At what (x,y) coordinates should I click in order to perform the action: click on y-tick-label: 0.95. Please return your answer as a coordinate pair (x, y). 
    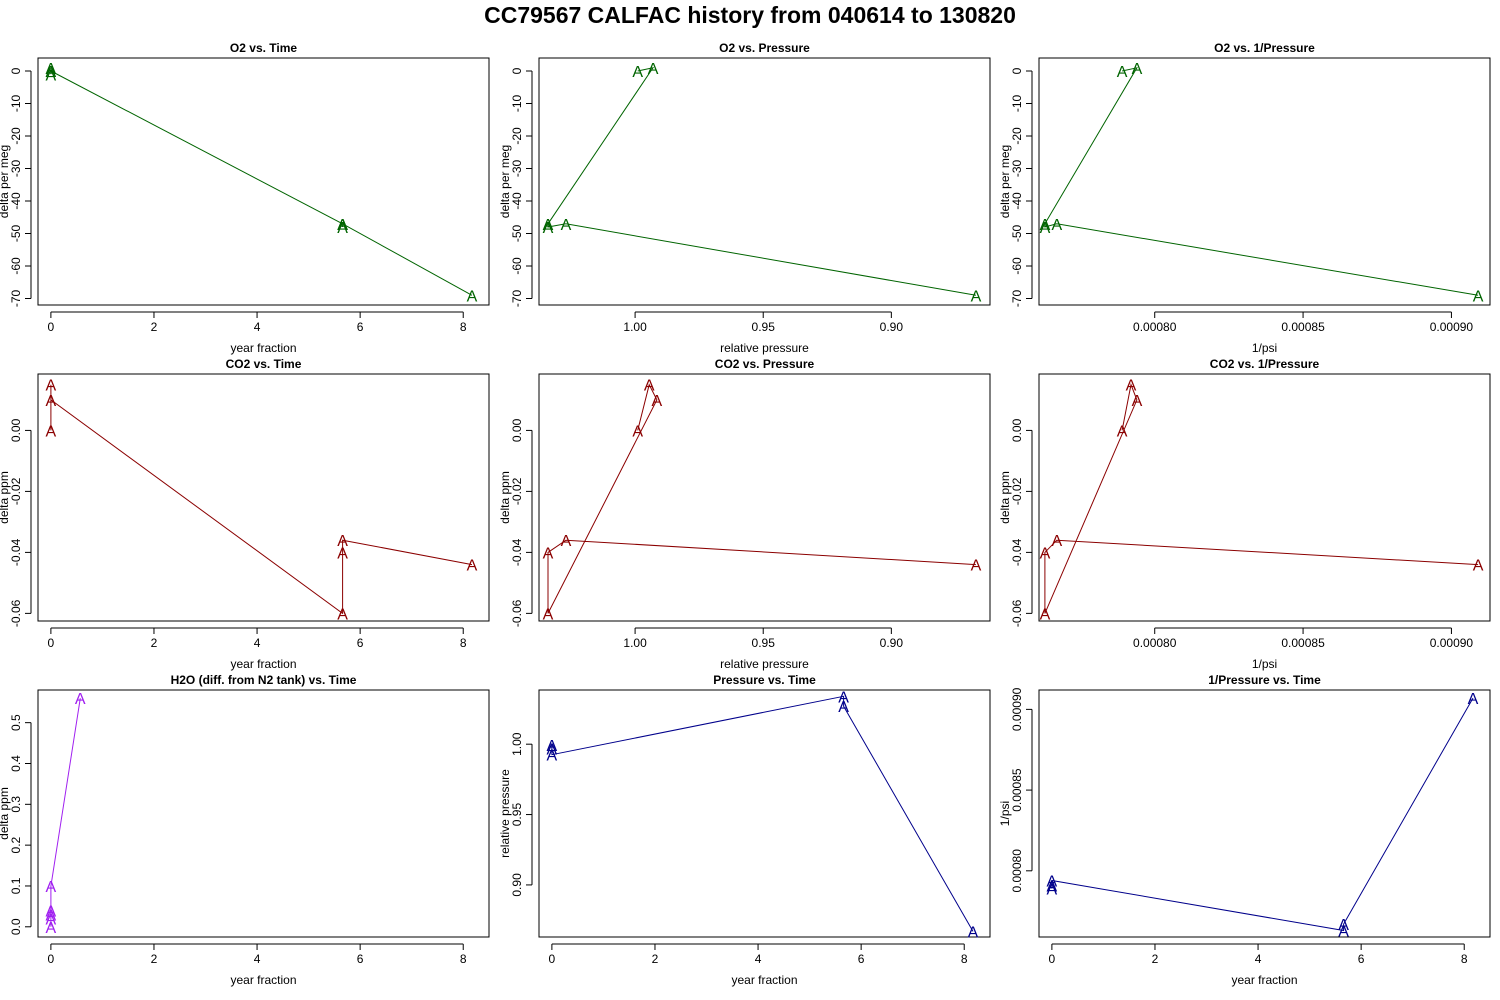
    Looking at the image, I should click on (517, 815).